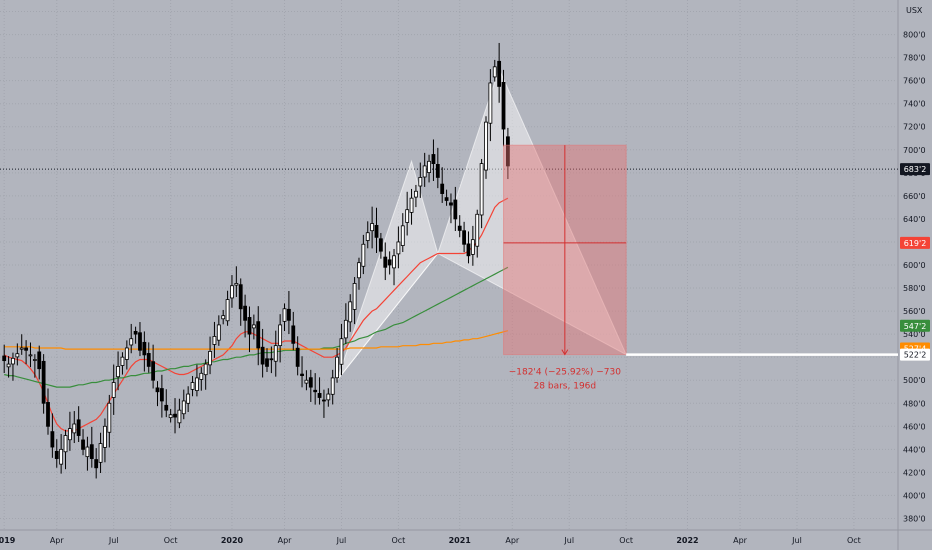  Describe the element at coordinates (387, 317) in the screenshot. I see `pattern-leg-xb` at that location.